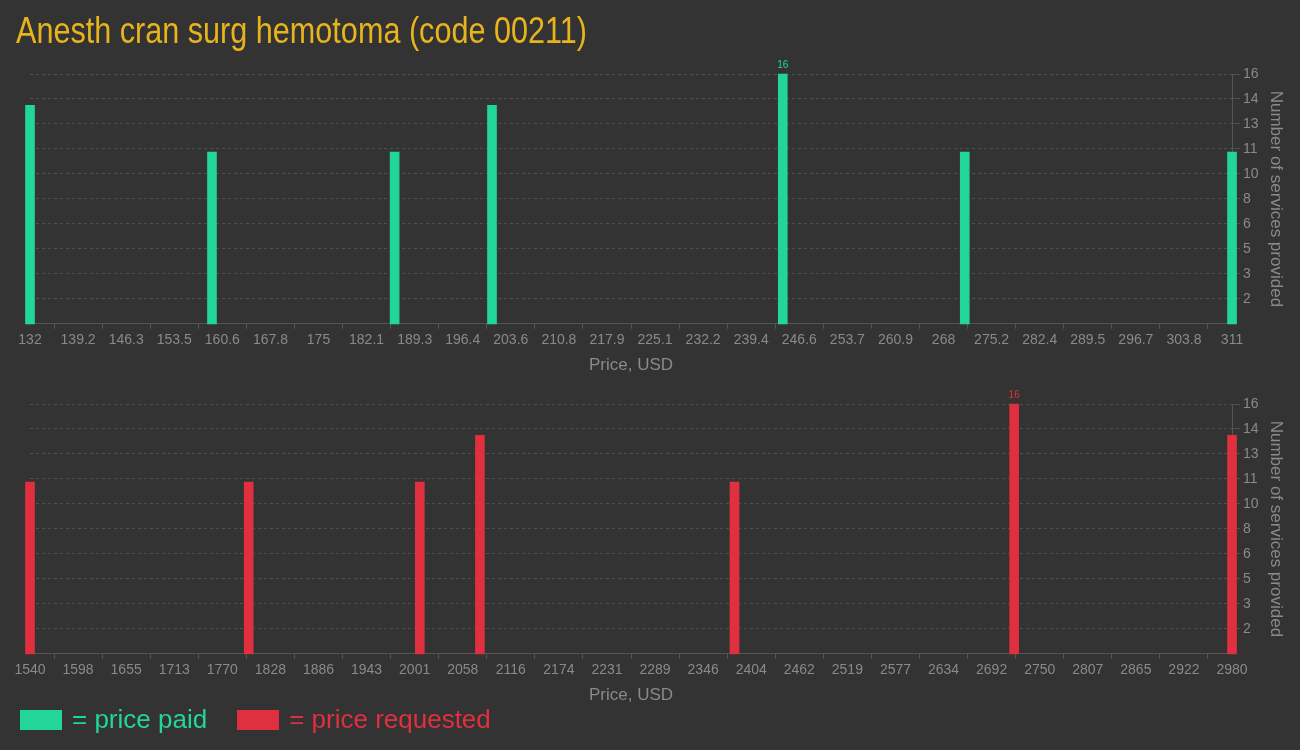  Describe the element at coordinates (943, 669) in the screenshot. I see `x-tick-label: 2634` at that location.